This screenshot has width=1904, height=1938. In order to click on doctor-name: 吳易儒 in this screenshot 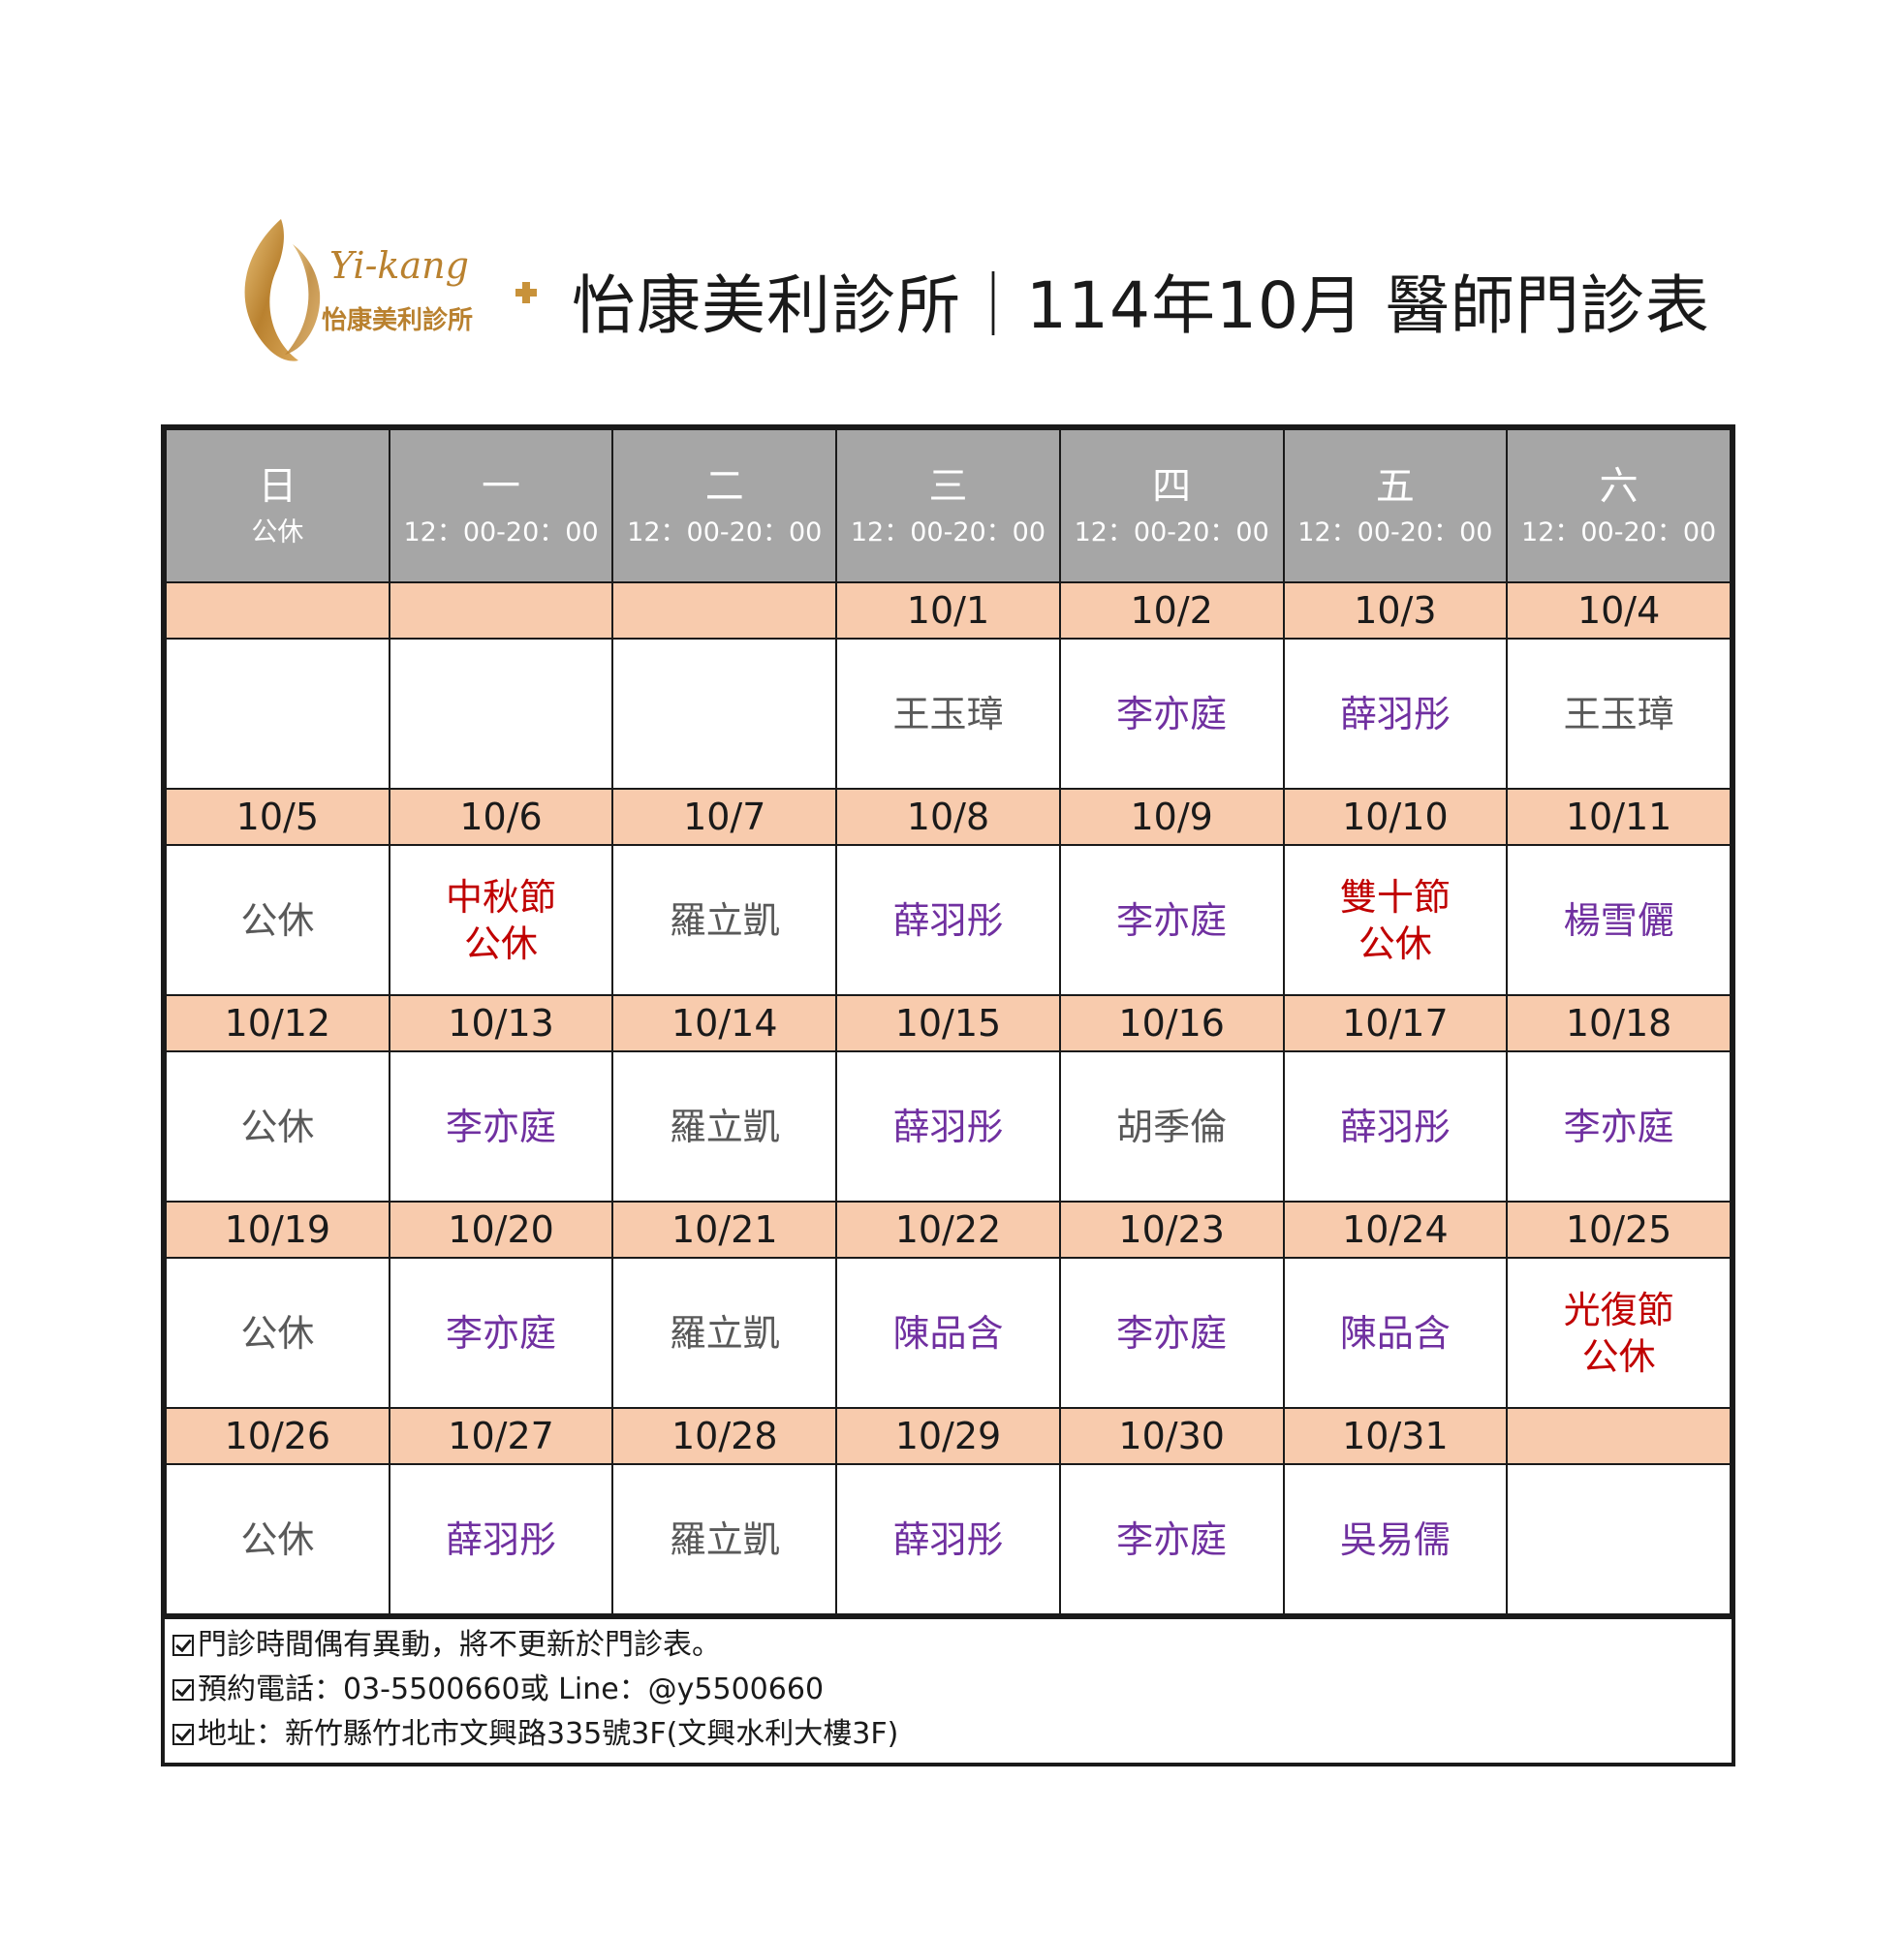, I will do `click(1395, 1539)`.